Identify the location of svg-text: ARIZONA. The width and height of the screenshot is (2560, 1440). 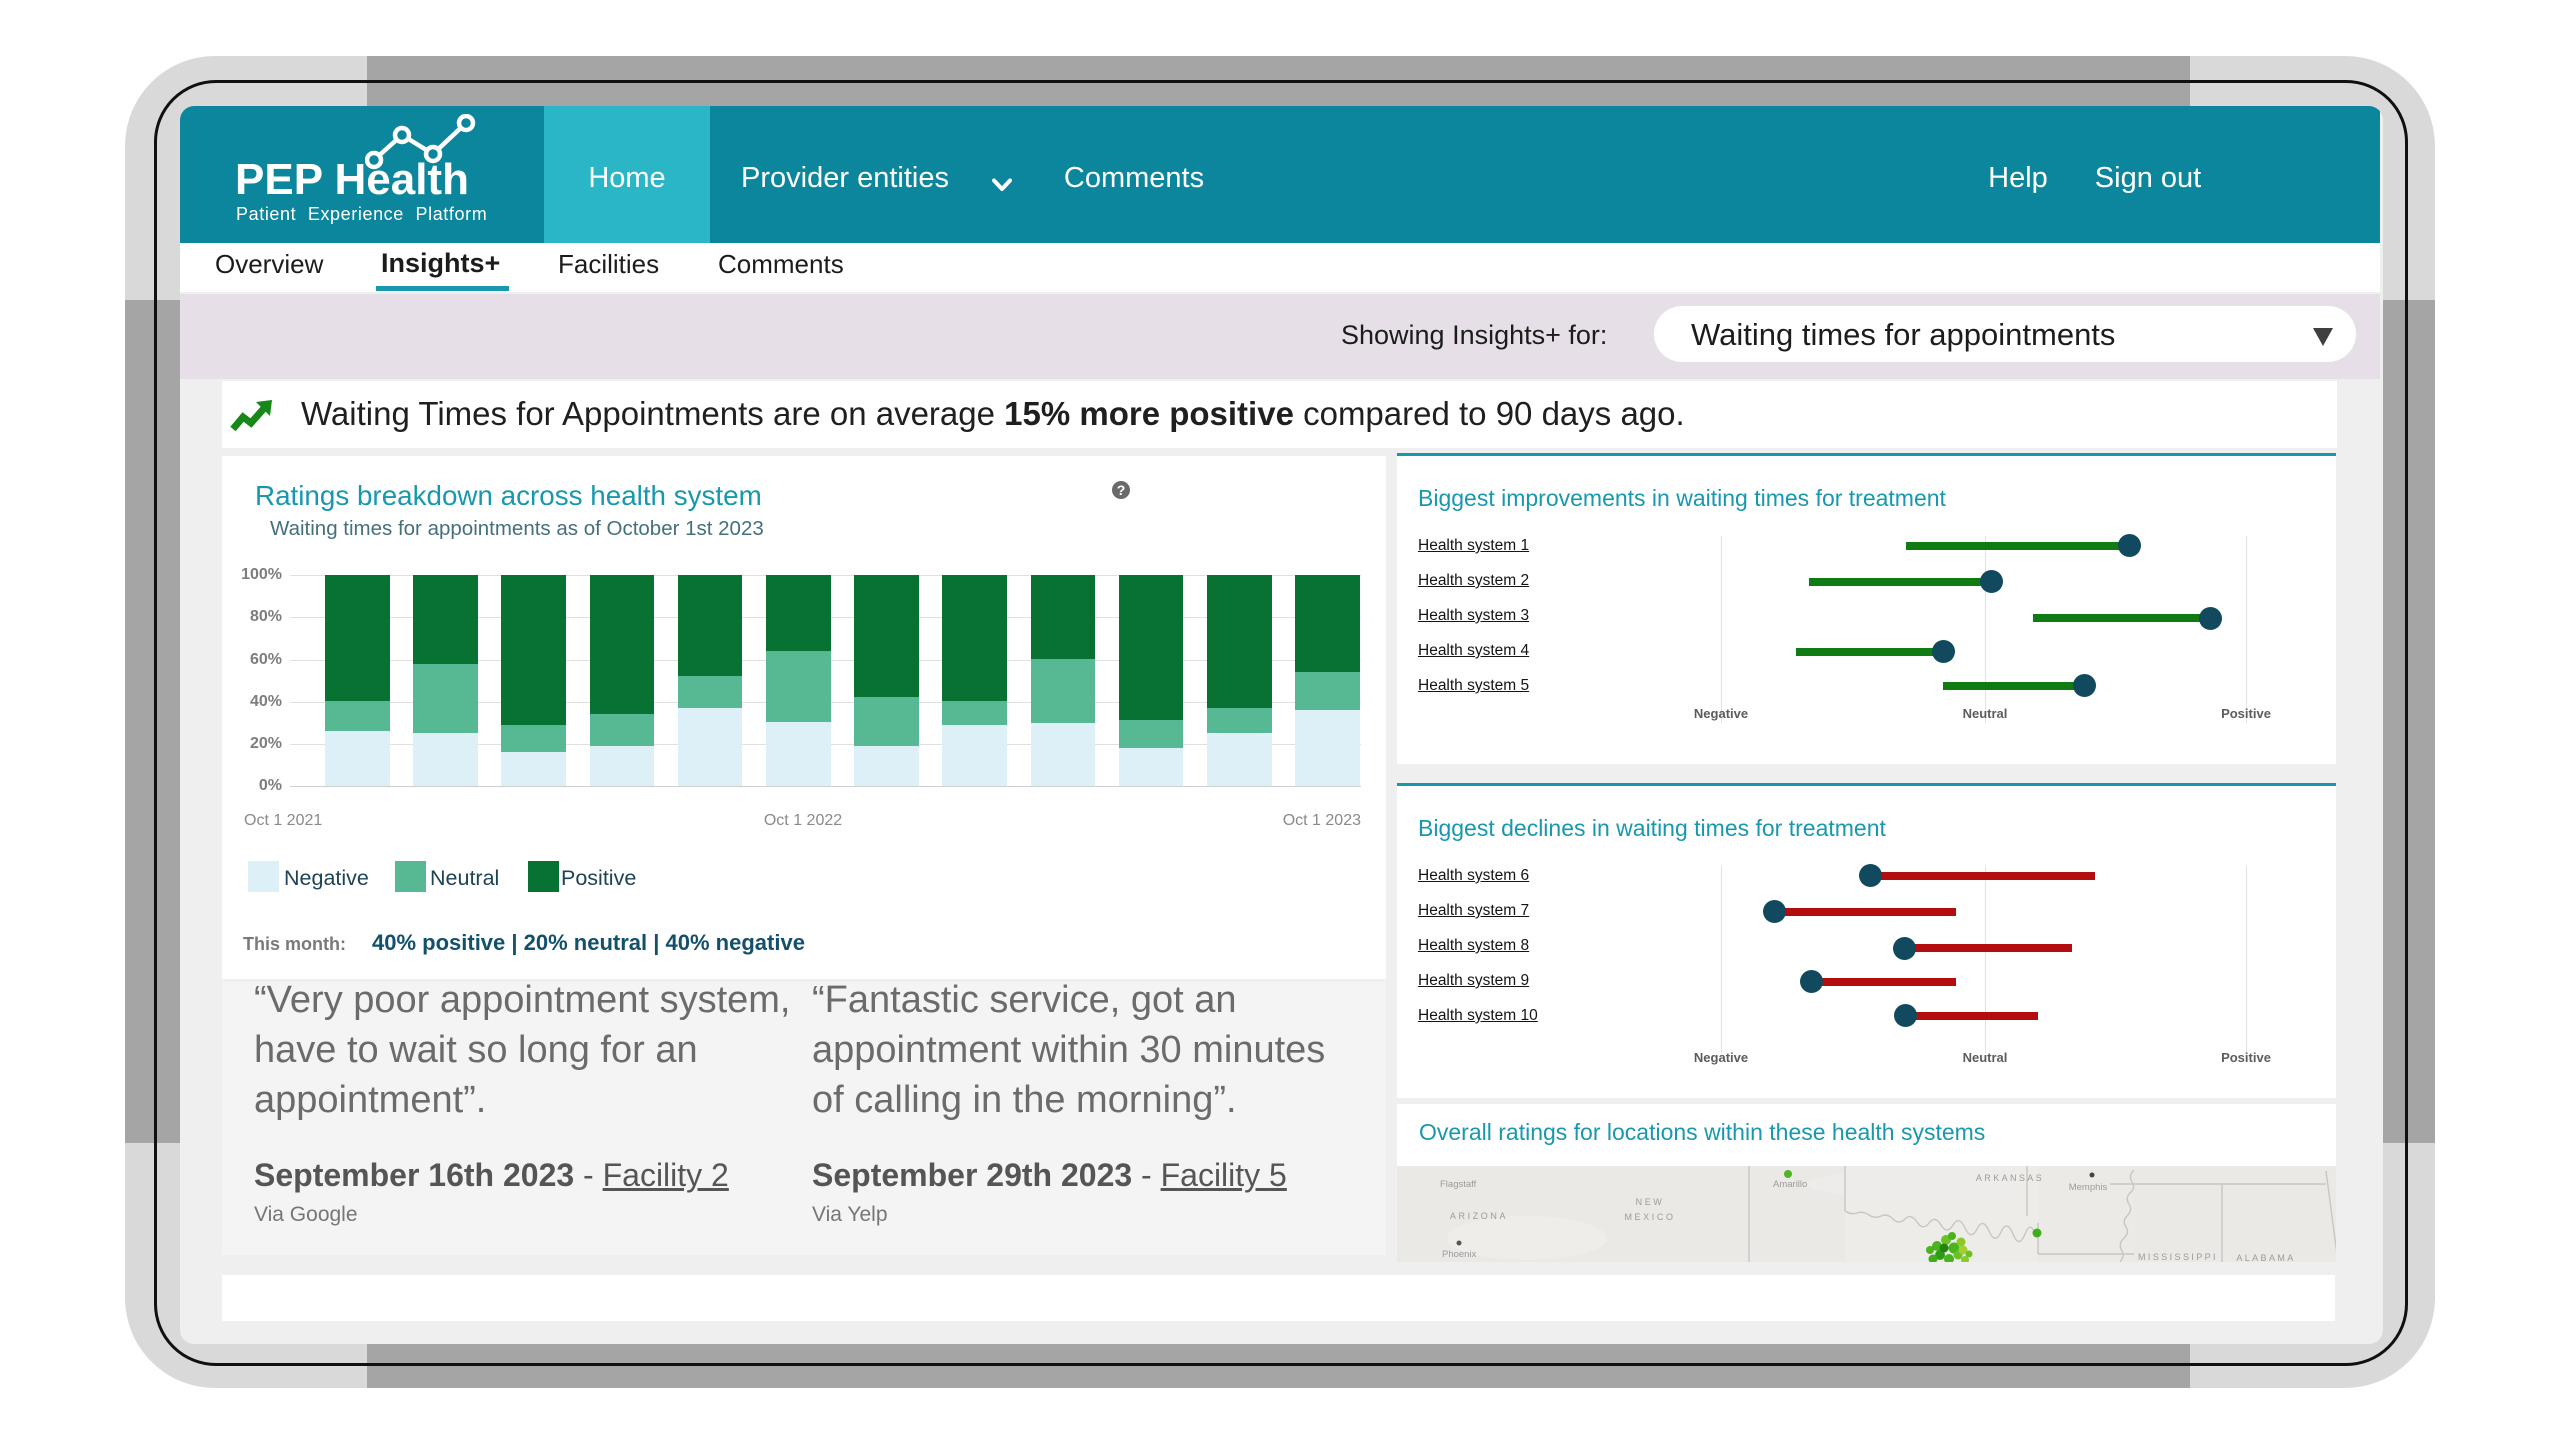
(1479, 1216).